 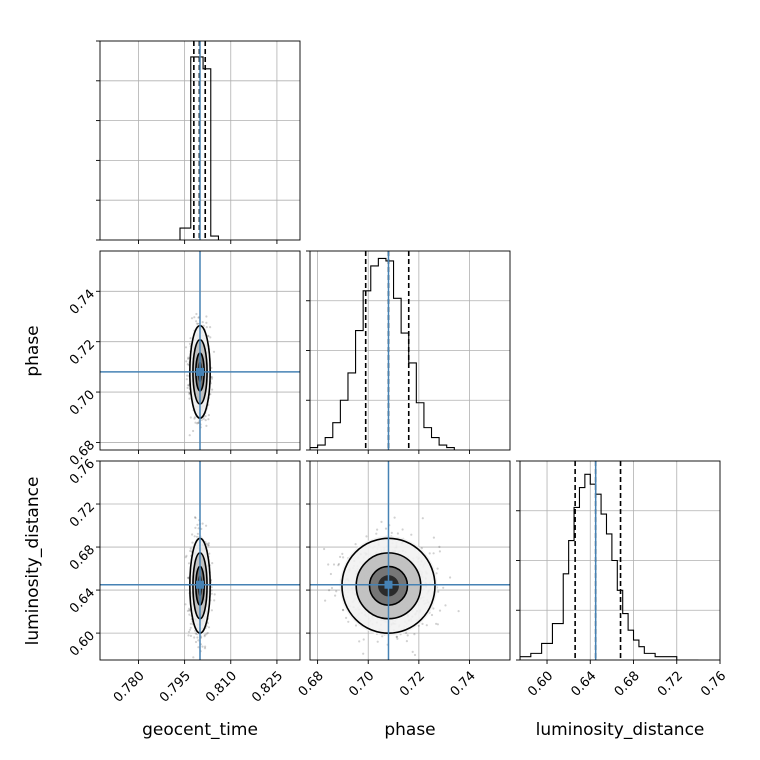 What do you see at coordinates (33, 350) in the screenshot?
I see `y-axis-label-phase: phase` at bounding box center [33, 350].